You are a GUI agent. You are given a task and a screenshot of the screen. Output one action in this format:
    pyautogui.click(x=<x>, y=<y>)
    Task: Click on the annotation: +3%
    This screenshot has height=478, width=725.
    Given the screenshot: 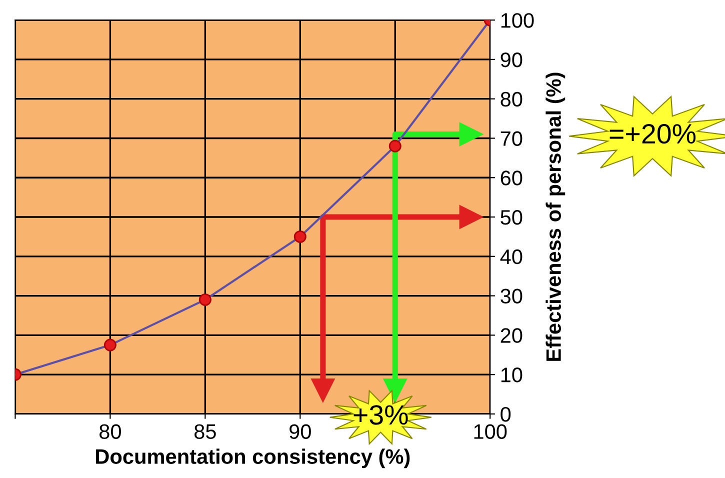 What is the action you would take?
    pyautogui.click(x=381, y=415)
    